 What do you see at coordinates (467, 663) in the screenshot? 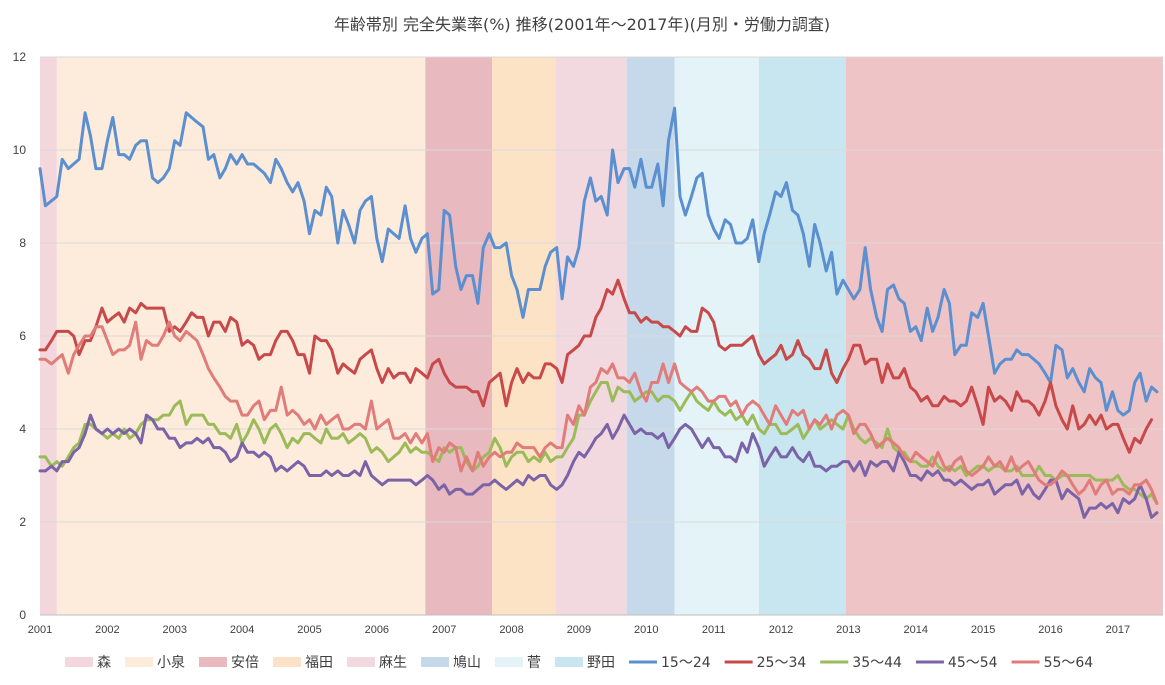
I see `legend-label: 鳩山` at bounding box center [467, 663].